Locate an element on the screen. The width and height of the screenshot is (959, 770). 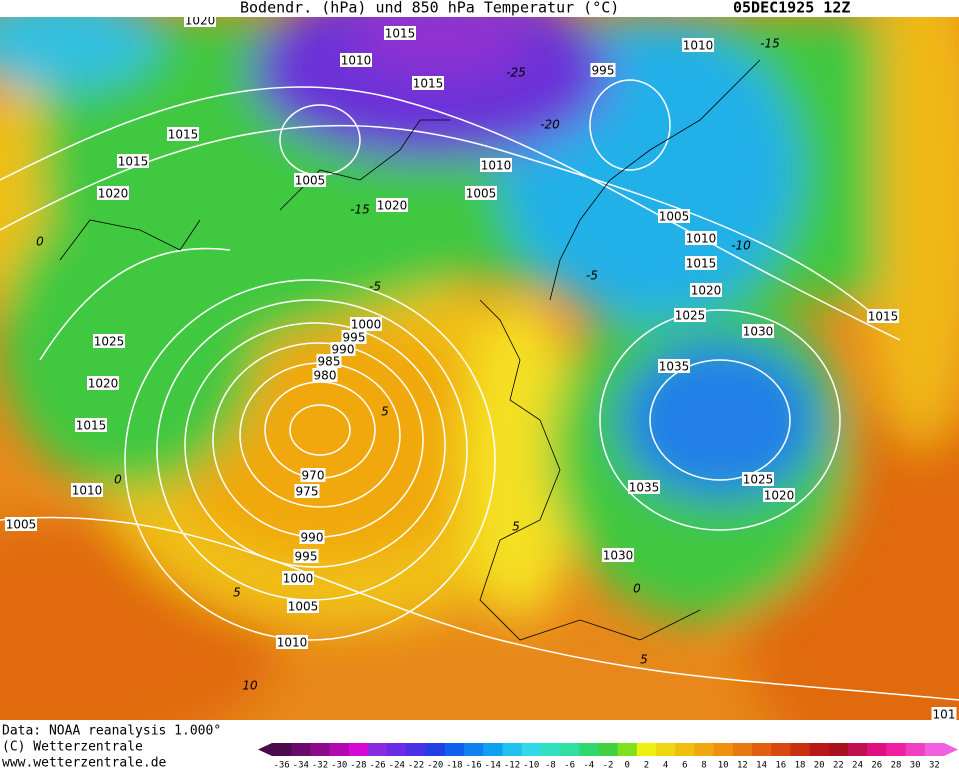
colorbar-label: -32 is located at coordinates (320, 765).